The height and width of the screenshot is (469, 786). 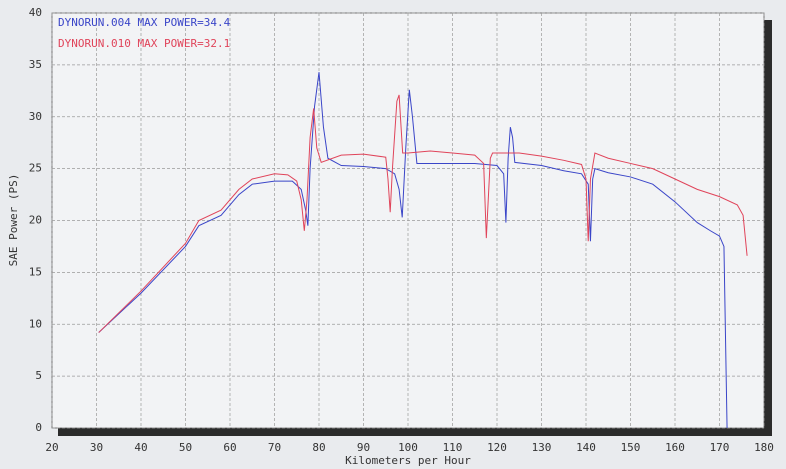 What do you see at coordinates (185, 447) in the screenshot?
I see `x-tick-label: 50` at bounding box center [185, 447].